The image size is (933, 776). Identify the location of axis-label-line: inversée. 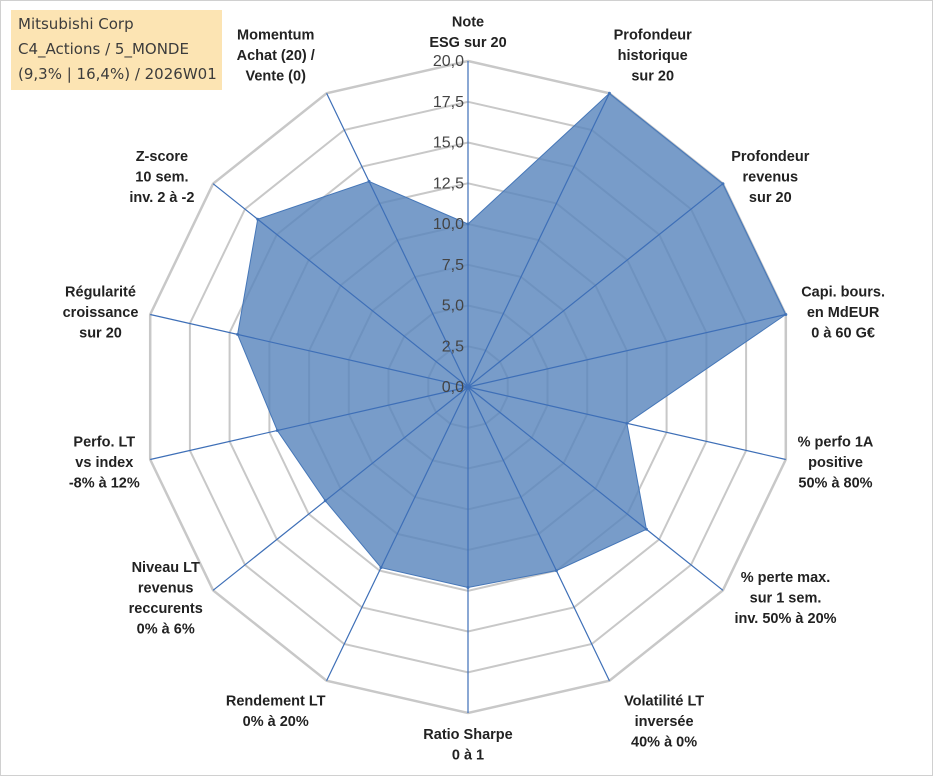
(664, 722).